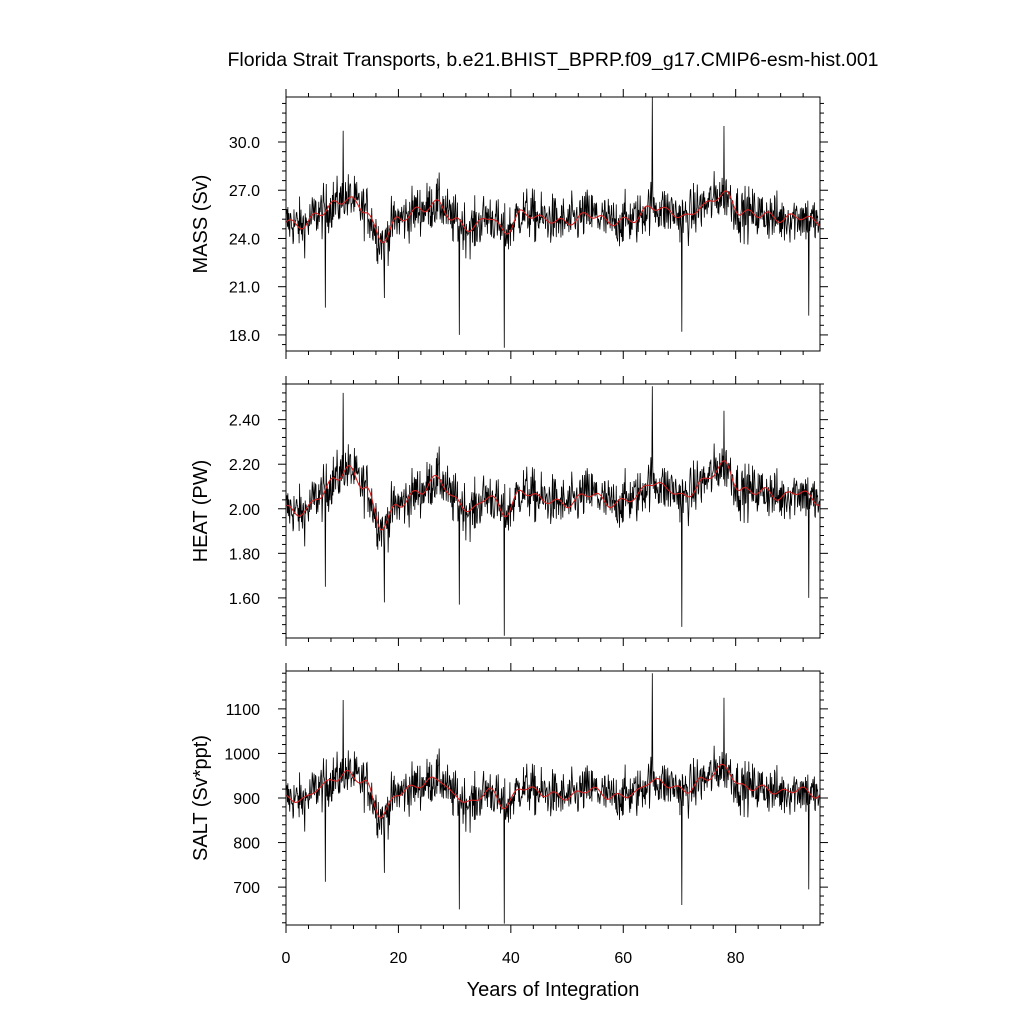 This screenshot has width=1024, height=1024. What do you see at coordinates (246, 844) in the screenshot?
I see `salt-y-tick-label: 800` at bounding box center [246, 844].